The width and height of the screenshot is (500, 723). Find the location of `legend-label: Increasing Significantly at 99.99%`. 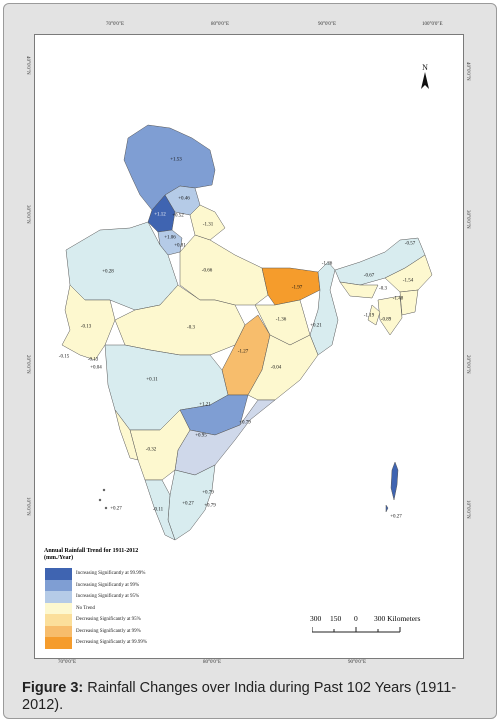

legend-label: Increasing Significantly at 99.99% is located at coordinates (111, 574).